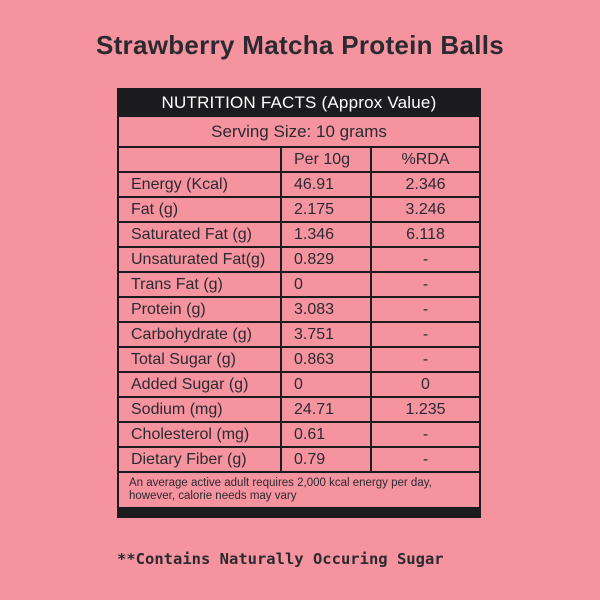 The width and height of the screenshot is (600, 600). I want to click on per10g-value: 3.751, so click(326, 334).